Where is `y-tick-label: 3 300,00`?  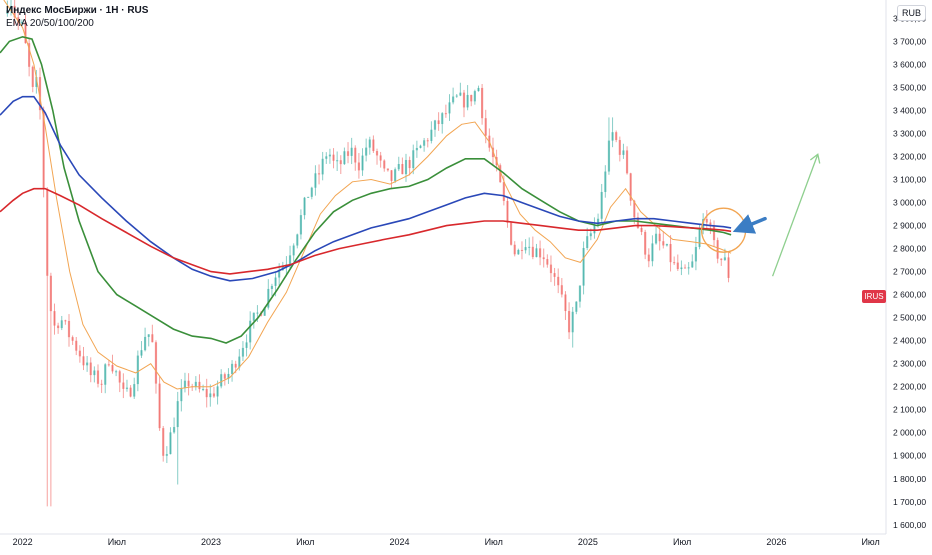 y-tick-label: 3 300,00 is located at coordinates (909, 134).